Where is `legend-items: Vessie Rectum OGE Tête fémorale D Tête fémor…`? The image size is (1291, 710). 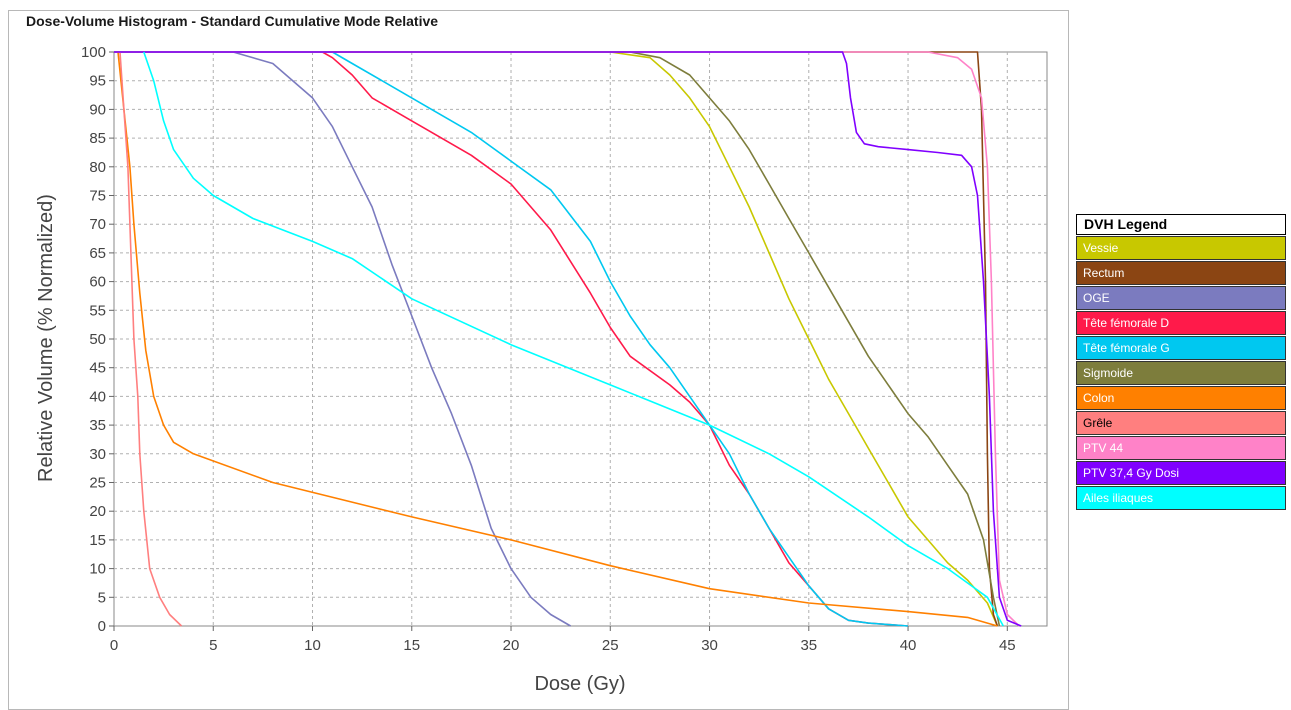 legend-items: Vessie Rectum OGE Tête fémorale D Tête fémor… is located at coordinates (1181, 373).